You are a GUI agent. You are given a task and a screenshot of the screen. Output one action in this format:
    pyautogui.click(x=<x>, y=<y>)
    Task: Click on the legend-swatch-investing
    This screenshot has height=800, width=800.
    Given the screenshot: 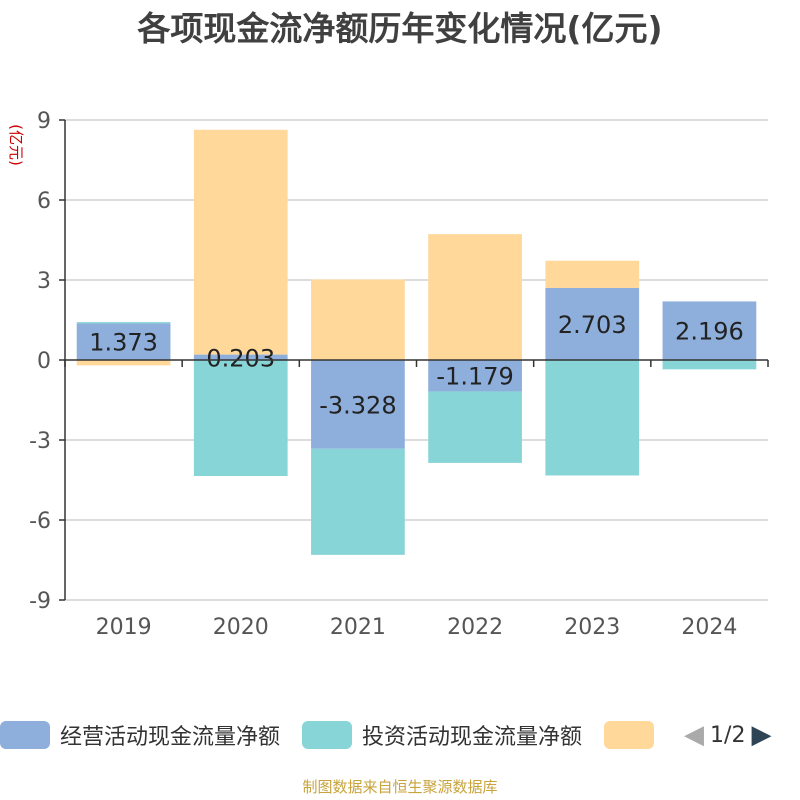 What is the action you would take?
    pyautogui.click(x=327, y=735)
    